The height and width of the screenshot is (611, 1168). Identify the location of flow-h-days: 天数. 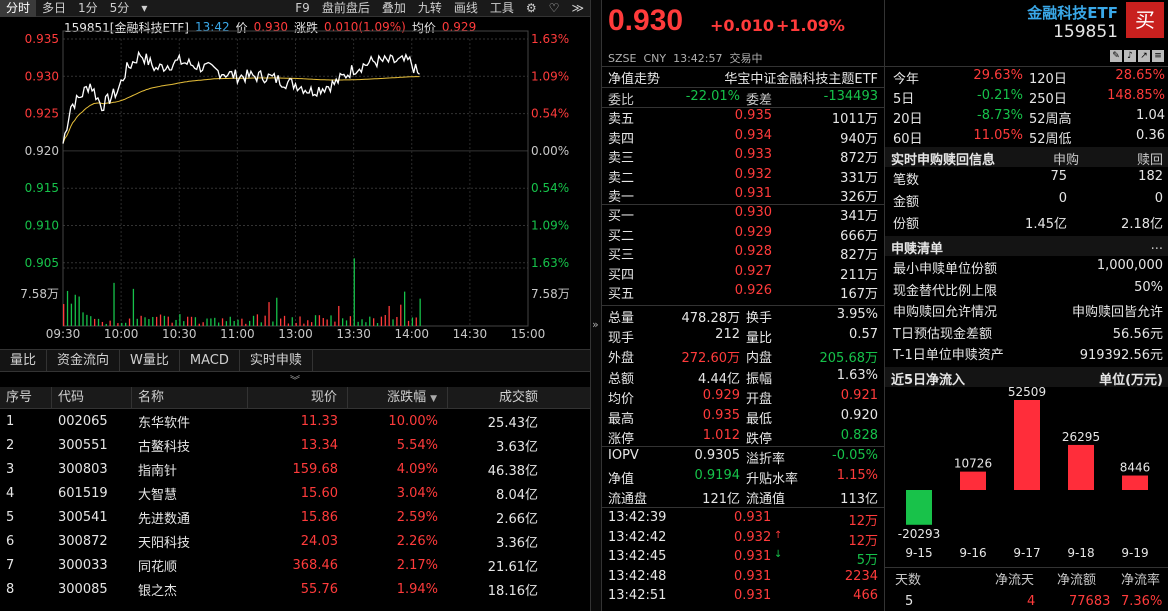
(908, 580).